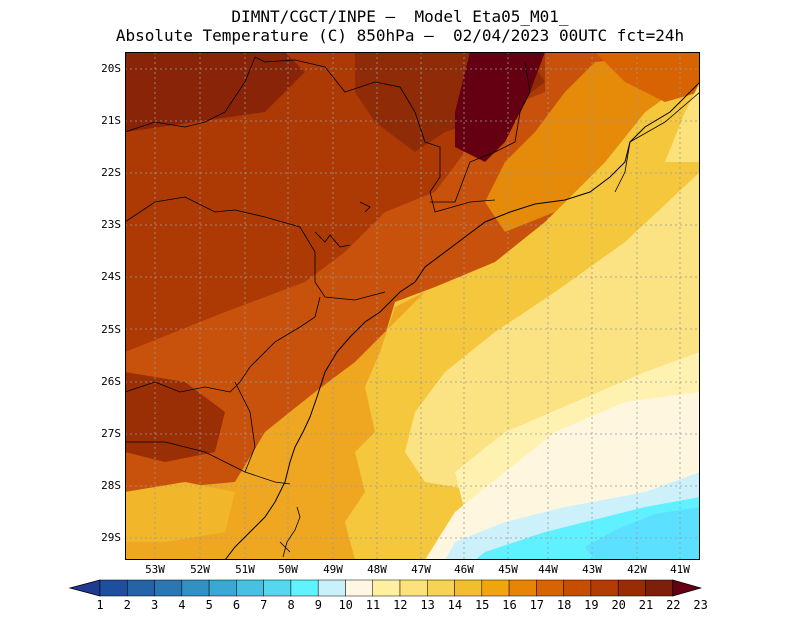 This screenshot has width=800, height=618. Describe the element at coordinates (333, 569) in the screenshot. I see `lon-label: 49W` at that location.